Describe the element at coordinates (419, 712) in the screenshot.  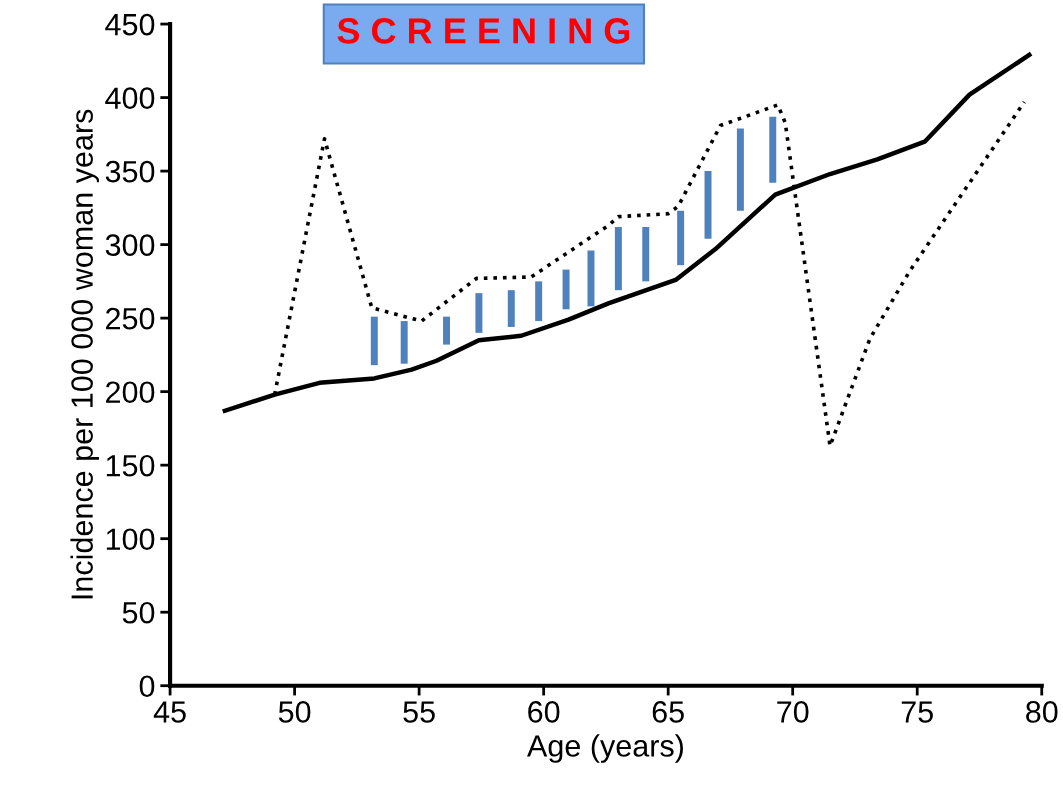
I see `x-tick-label: 55` at that location.